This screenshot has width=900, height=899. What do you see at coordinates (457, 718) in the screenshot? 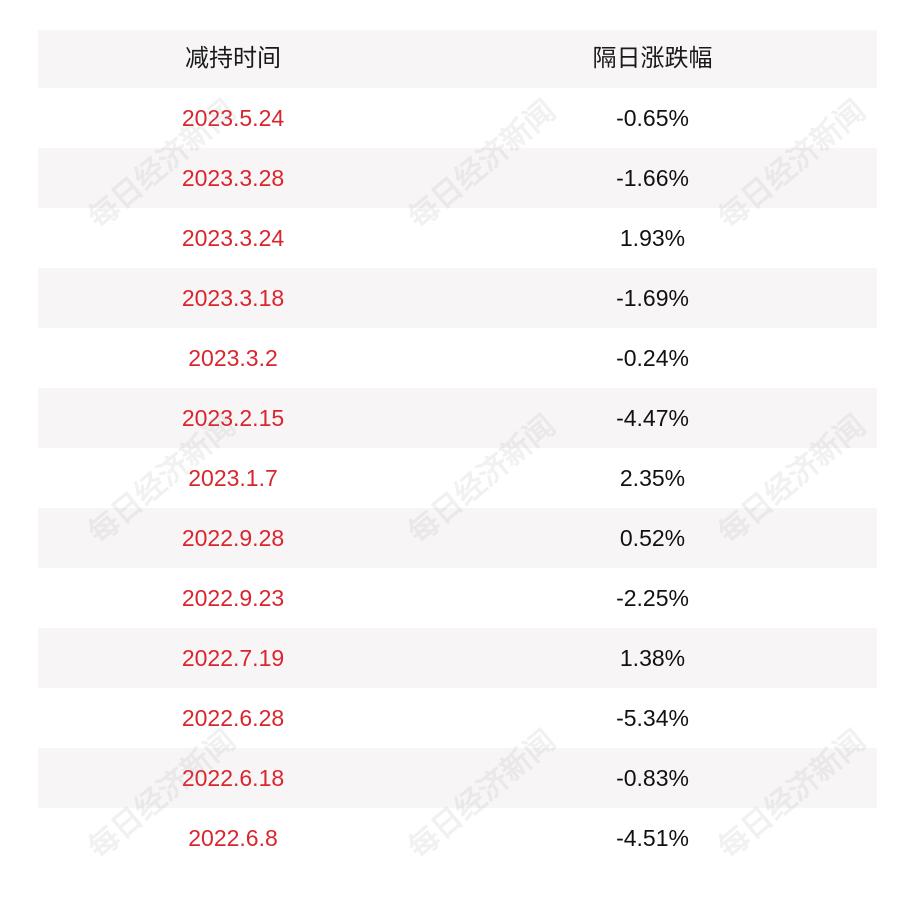
I see `table-row: 2022.6.28 -5.34%` at bounding box center [457, 718].